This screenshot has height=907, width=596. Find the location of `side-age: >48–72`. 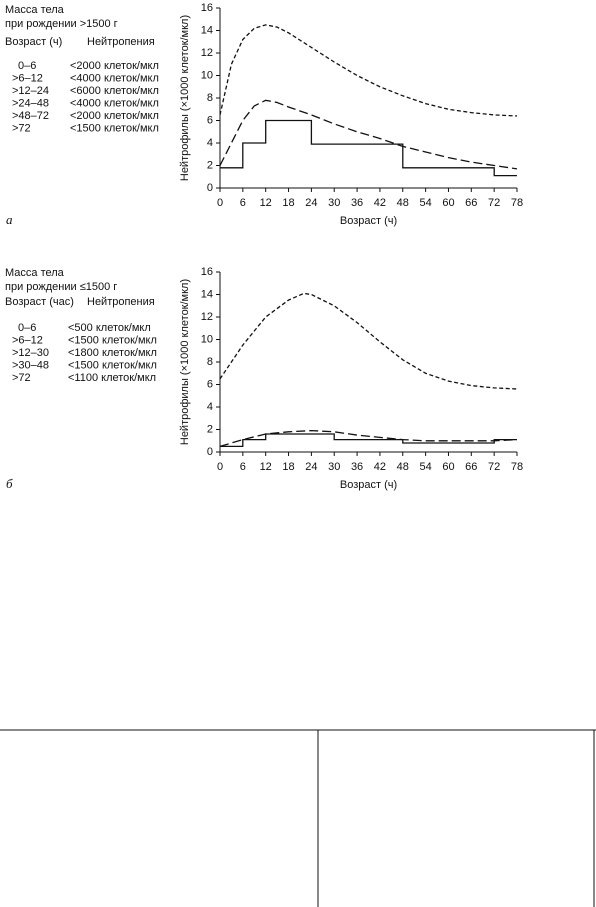

side-age: >48–72 is located at coordinates (30, 116).